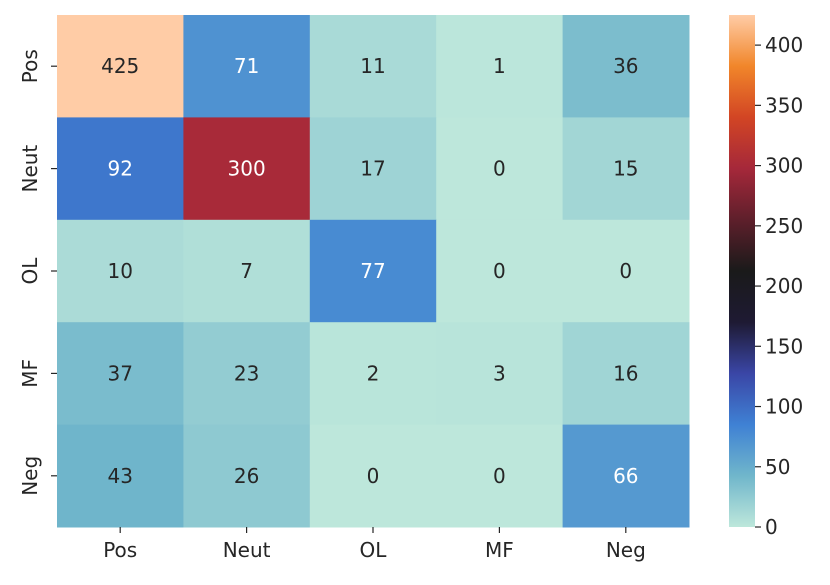 The width and height of the screenshot is (830, 585). I want to click on cell-value-label: 3, so click(499, 373).